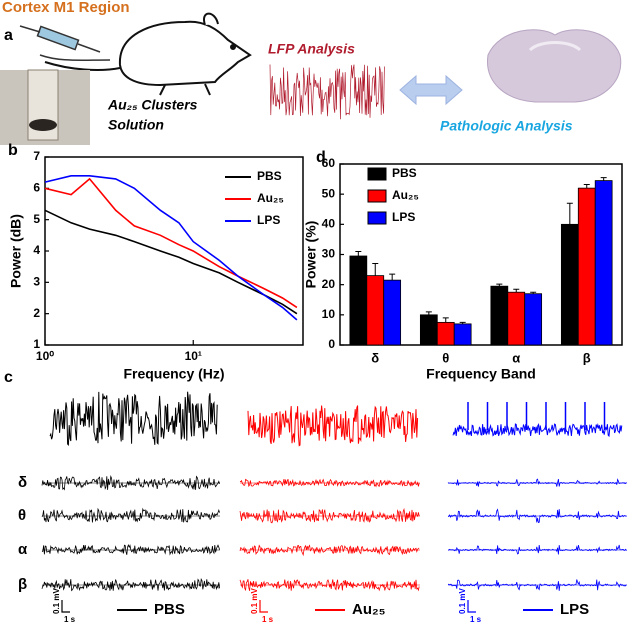 The width and height of the screenshot is (627, 629). I want to click on panel-label: d, so click(321, 157).